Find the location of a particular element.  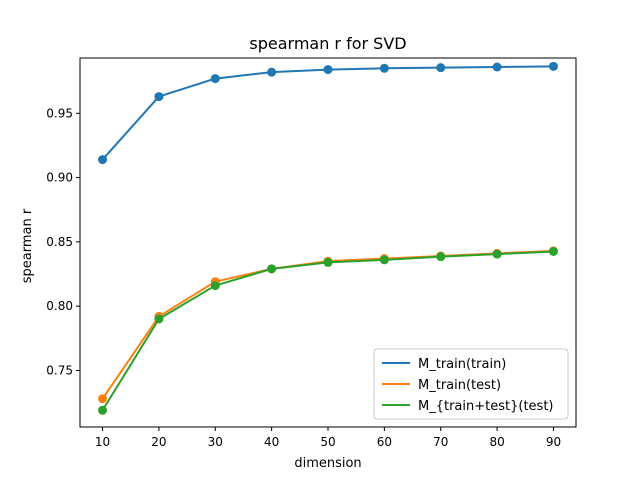

x-tick-label: 70 is located at coordinates (440, 442).